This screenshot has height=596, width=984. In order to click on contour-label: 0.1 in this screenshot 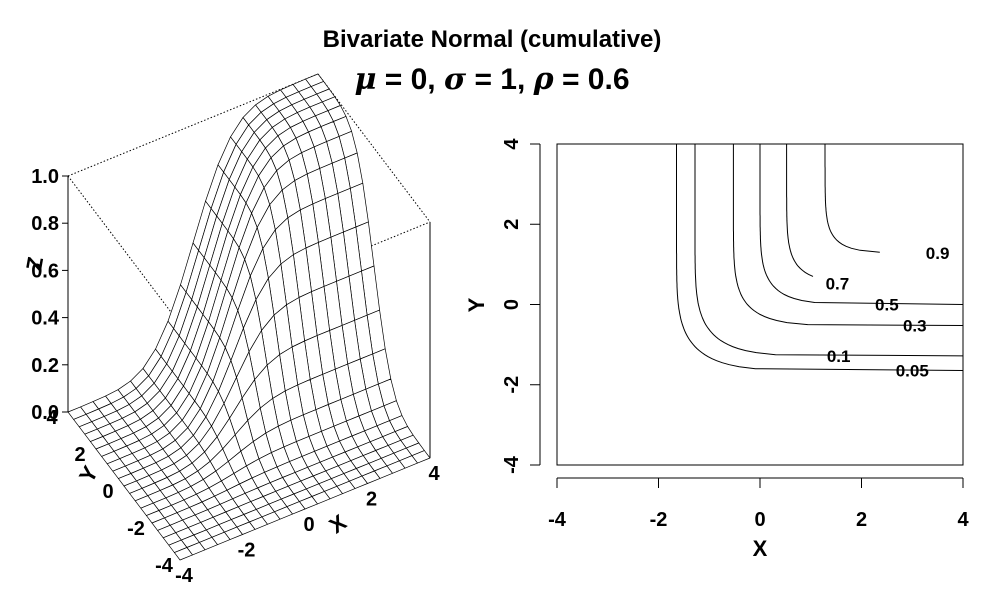, I will do `click(839, 356)`.